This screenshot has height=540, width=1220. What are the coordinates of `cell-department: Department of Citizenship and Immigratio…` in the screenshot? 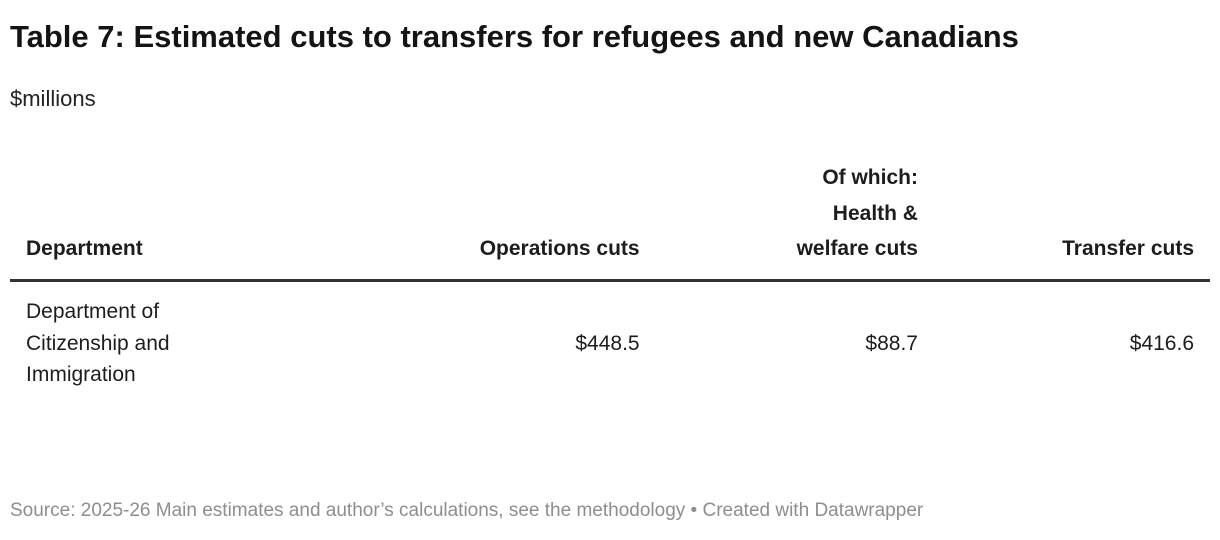 It's located at (98, 343).